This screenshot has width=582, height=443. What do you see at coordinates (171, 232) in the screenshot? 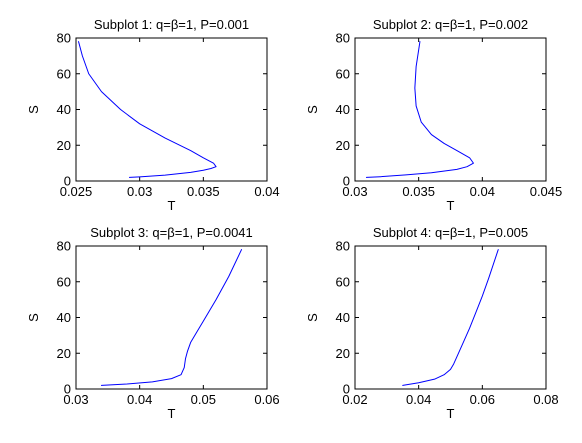
I see `subplot-title: Subplot 3: q=β=1, P=0.0041` at bounding box center [171, 232].